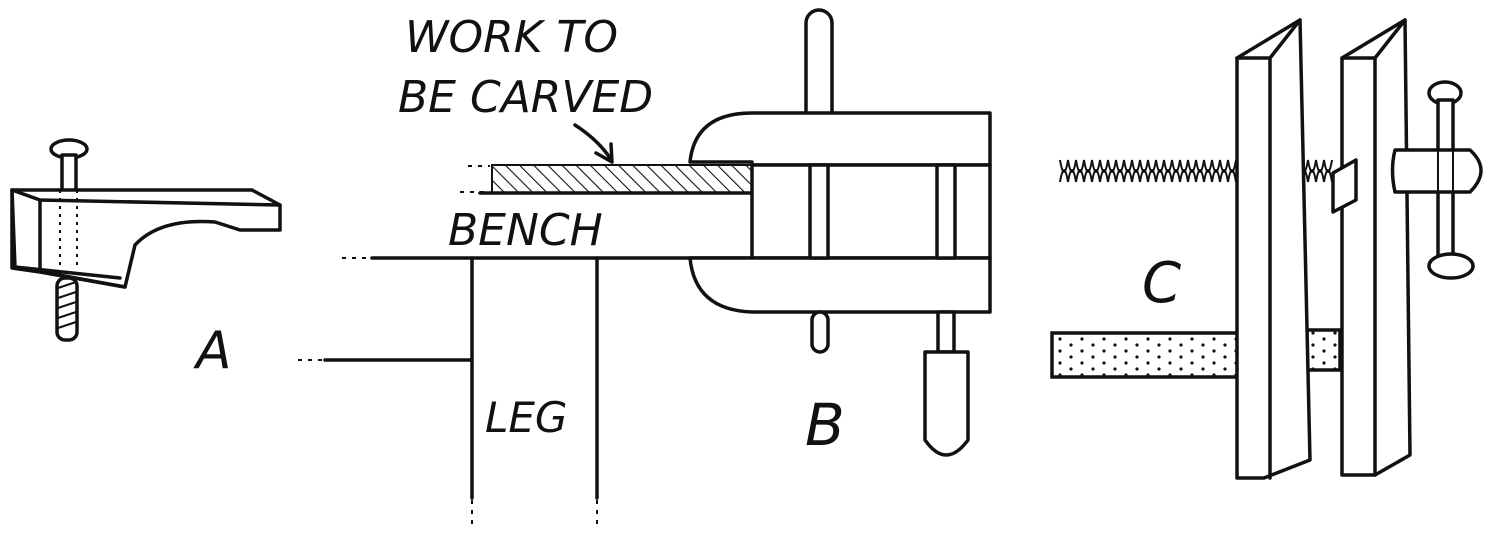 The width and height of the screenshot is (1500, 535). Describe the element at coordinates (946, 403) in the screenshot. I see `clamp-handle` at that location.